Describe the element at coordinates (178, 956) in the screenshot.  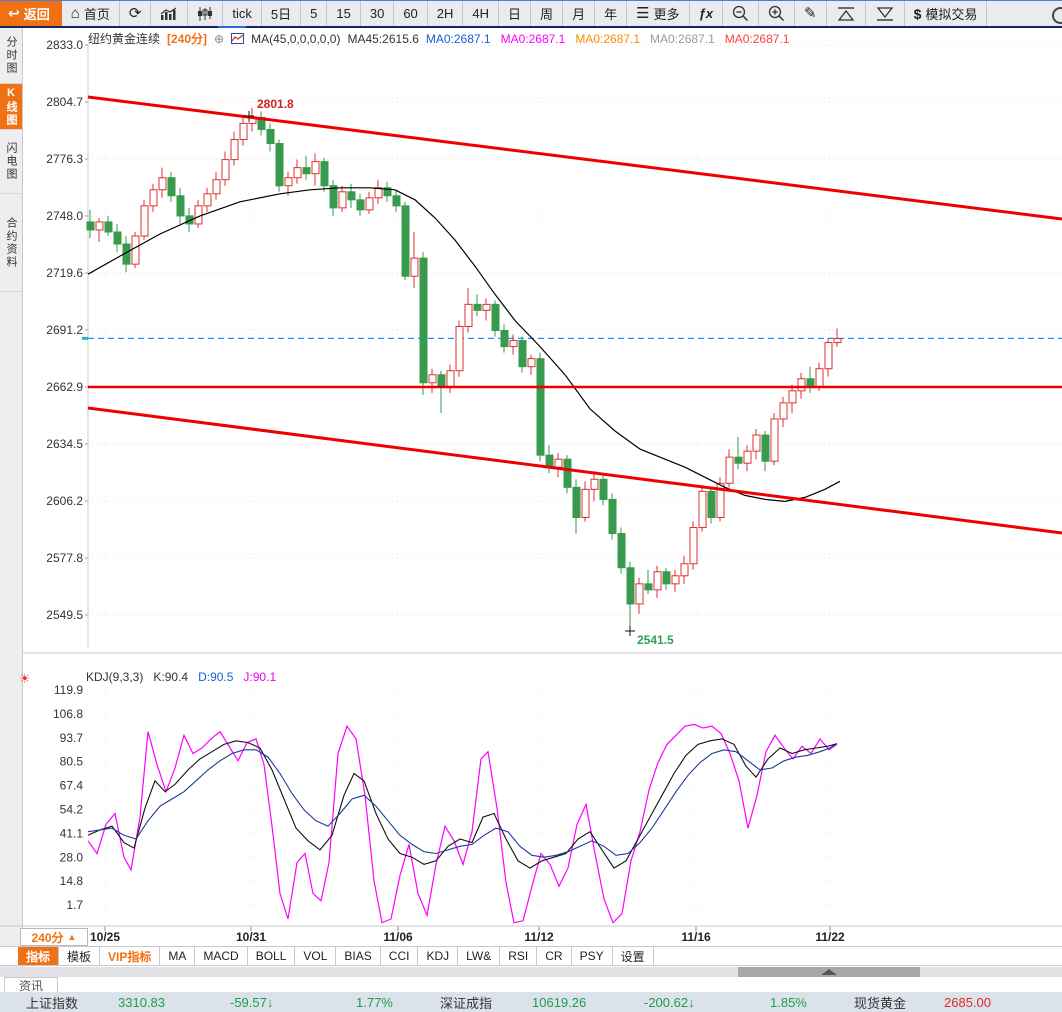
I see `indicator-tab-MA: MA` at that location.